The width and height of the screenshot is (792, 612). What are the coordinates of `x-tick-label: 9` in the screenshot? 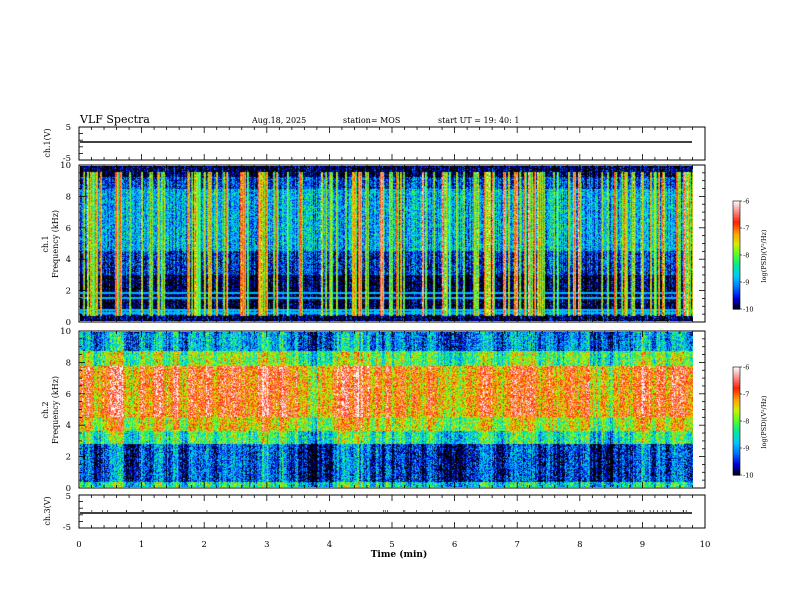 It's located at (642, 545).